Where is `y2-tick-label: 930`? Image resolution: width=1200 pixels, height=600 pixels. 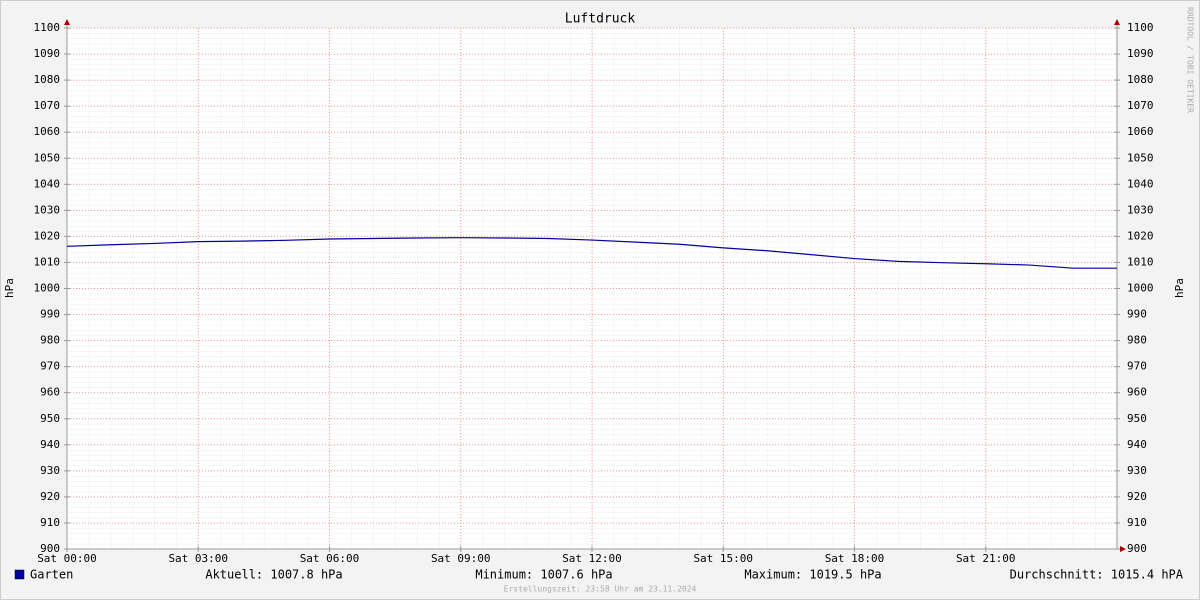 y2-tick-label: 930 is located at coordinates (1137, 470).